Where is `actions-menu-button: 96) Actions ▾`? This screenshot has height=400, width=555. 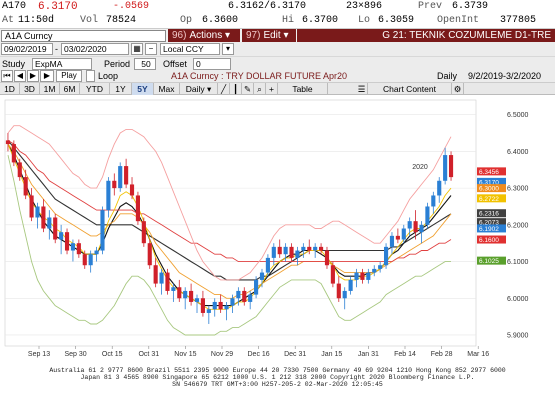
actions-menu-button: 96) Actions ▾ is located at coordinates (204, 36).